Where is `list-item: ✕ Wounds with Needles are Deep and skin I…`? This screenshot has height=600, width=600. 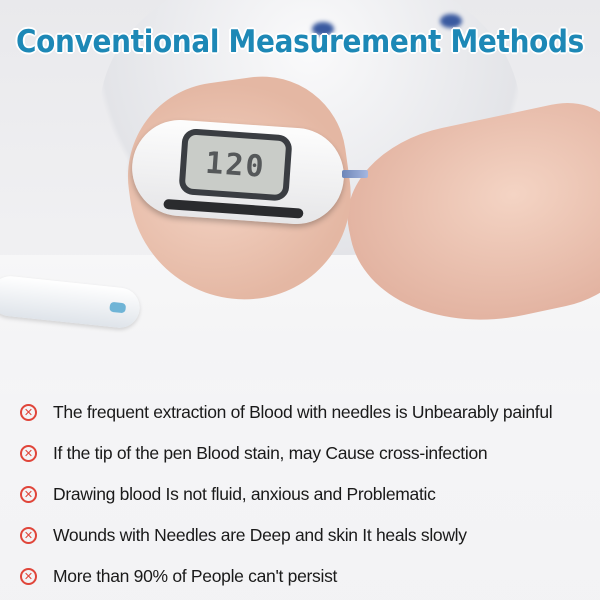
list-item: ✕ Wounds with Needles are Deep and skin I… is located at coordinates (310, 535).